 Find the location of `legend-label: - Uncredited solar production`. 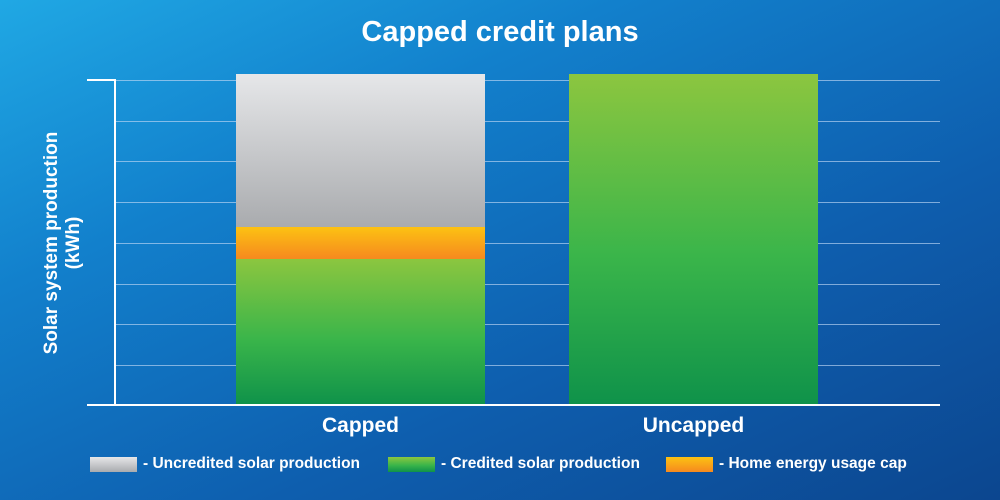

legend-label: - Uncredited solar production is located at coordinates (252, 463).